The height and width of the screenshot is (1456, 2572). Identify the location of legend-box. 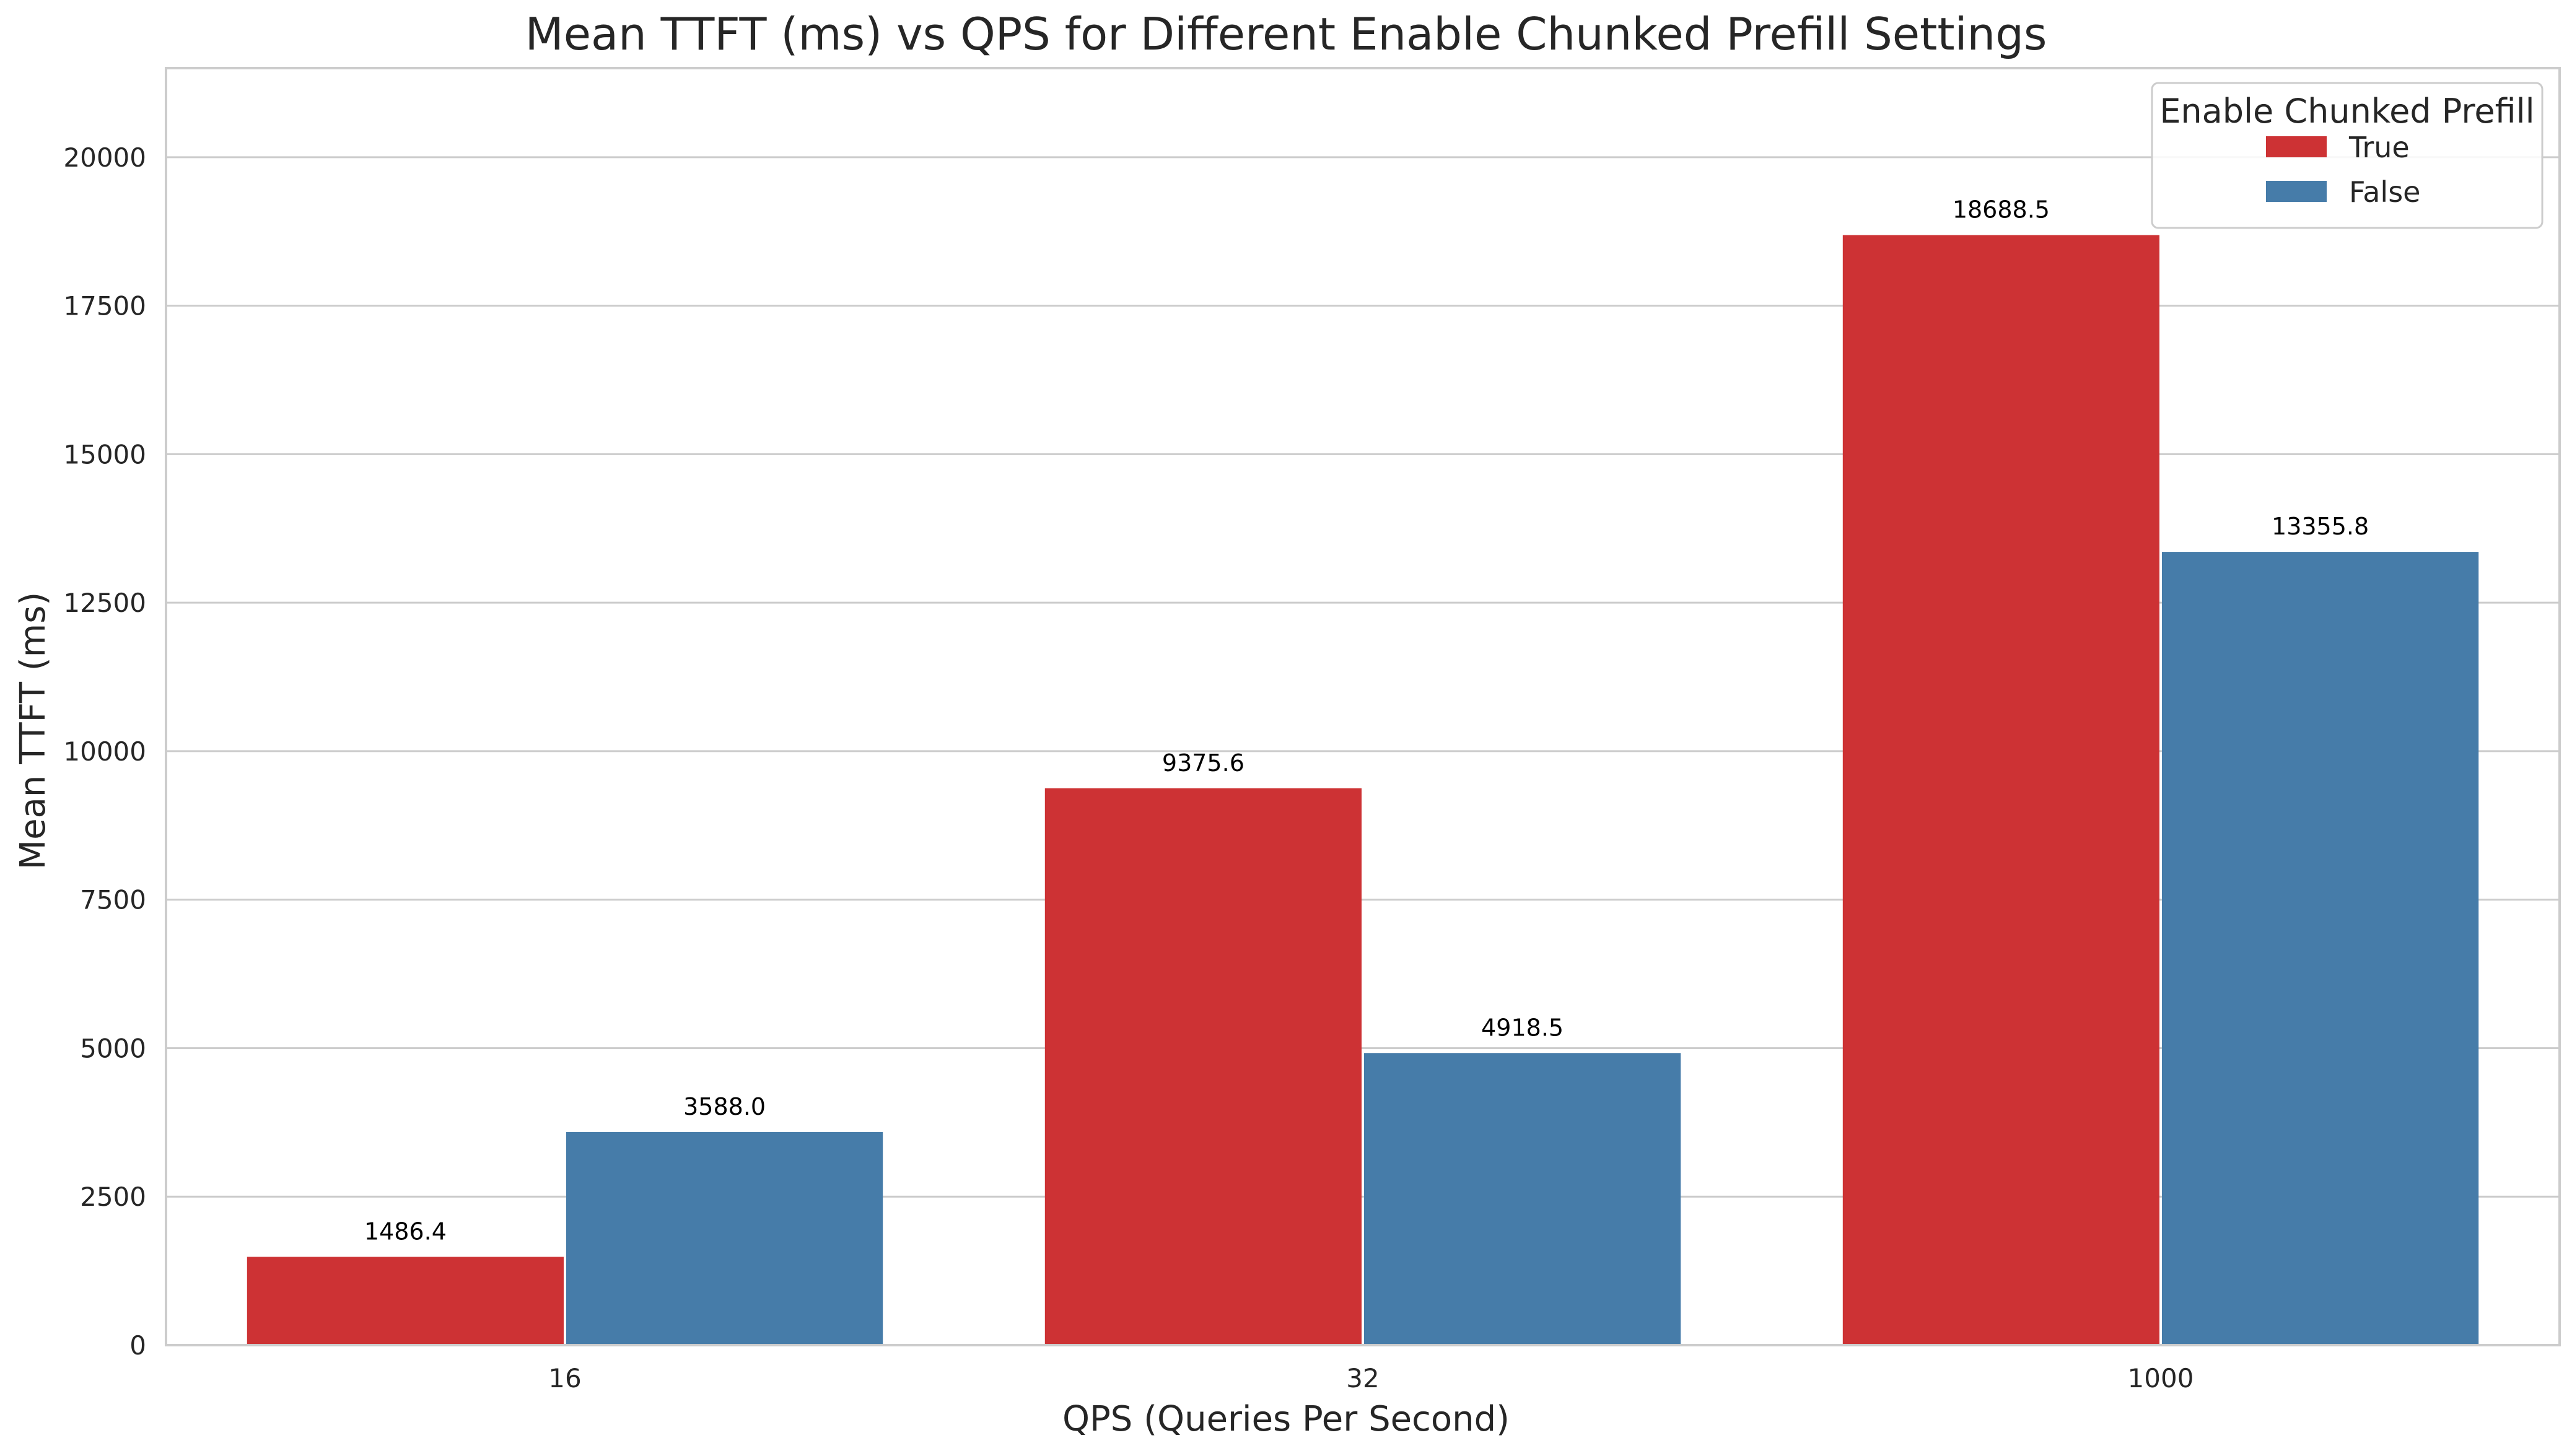
(2347, 155).